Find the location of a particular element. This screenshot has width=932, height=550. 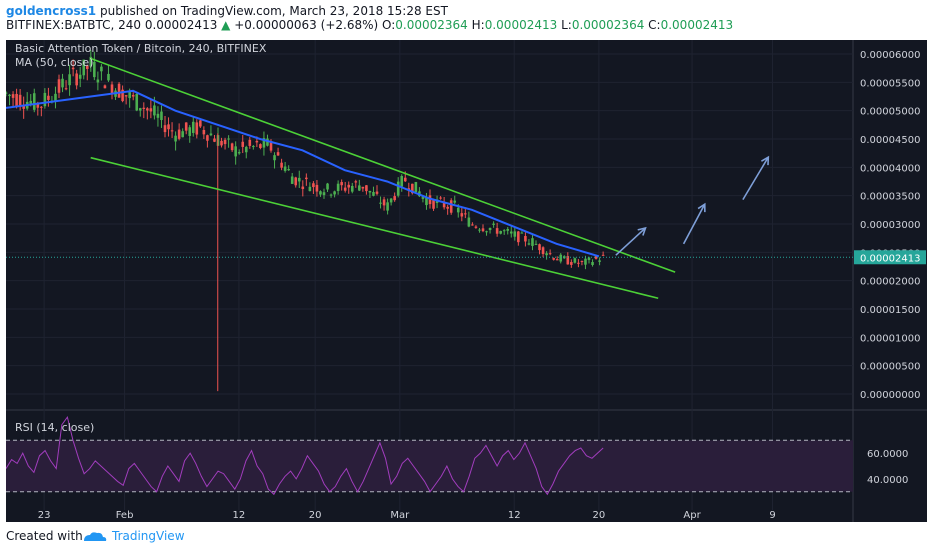

current-price: 0.00002413 is located at coordinates (181, 25).